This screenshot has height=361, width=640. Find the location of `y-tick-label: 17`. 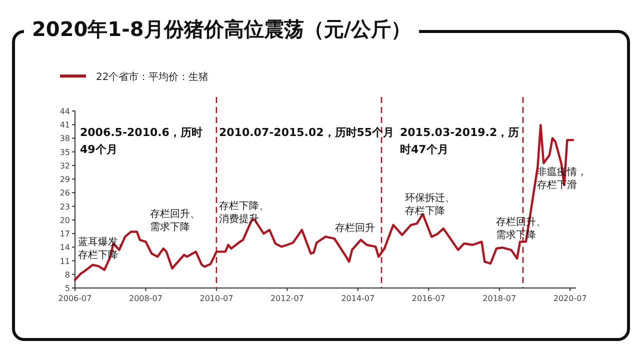

y-tick-label: 17 is located at coordinates (65, 234).